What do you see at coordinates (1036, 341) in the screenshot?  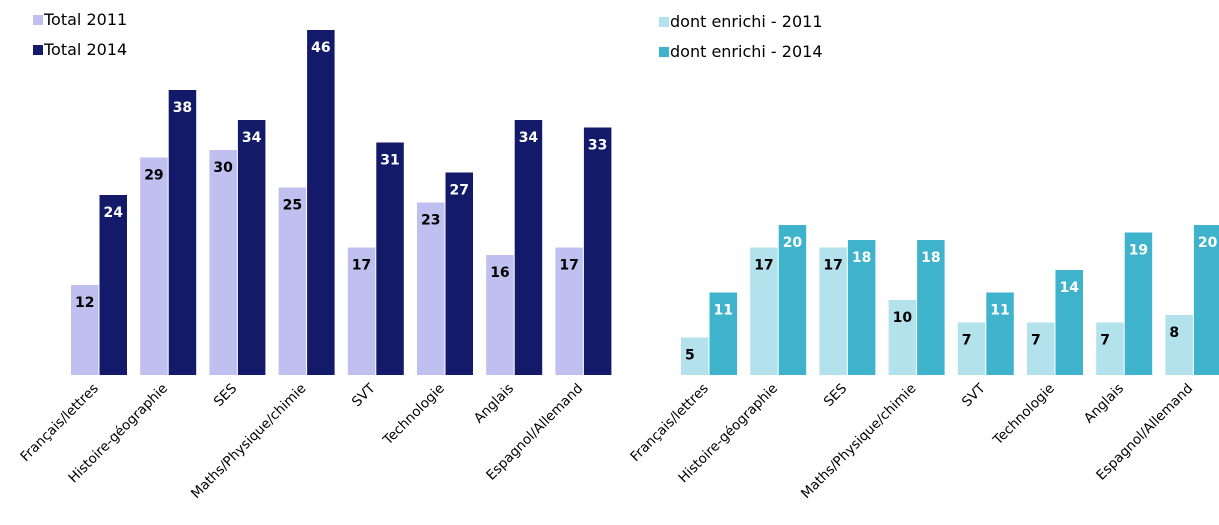 I see `data-label-dont-enrichi-2011-technologie: 7` at bounding box center [1036, 341].